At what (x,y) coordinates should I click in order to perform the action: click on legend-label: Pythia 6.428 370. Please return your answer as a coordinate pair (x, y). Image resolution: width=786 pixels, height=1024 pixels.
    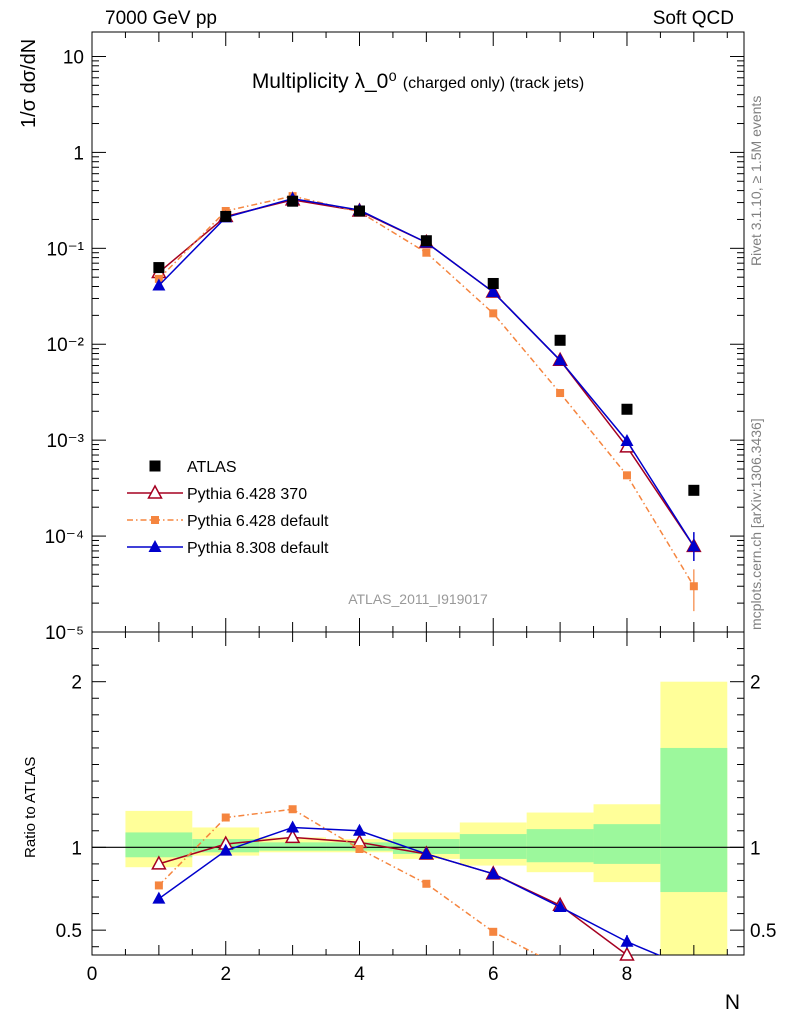
    Looking at the image, I should click on (247, 494).